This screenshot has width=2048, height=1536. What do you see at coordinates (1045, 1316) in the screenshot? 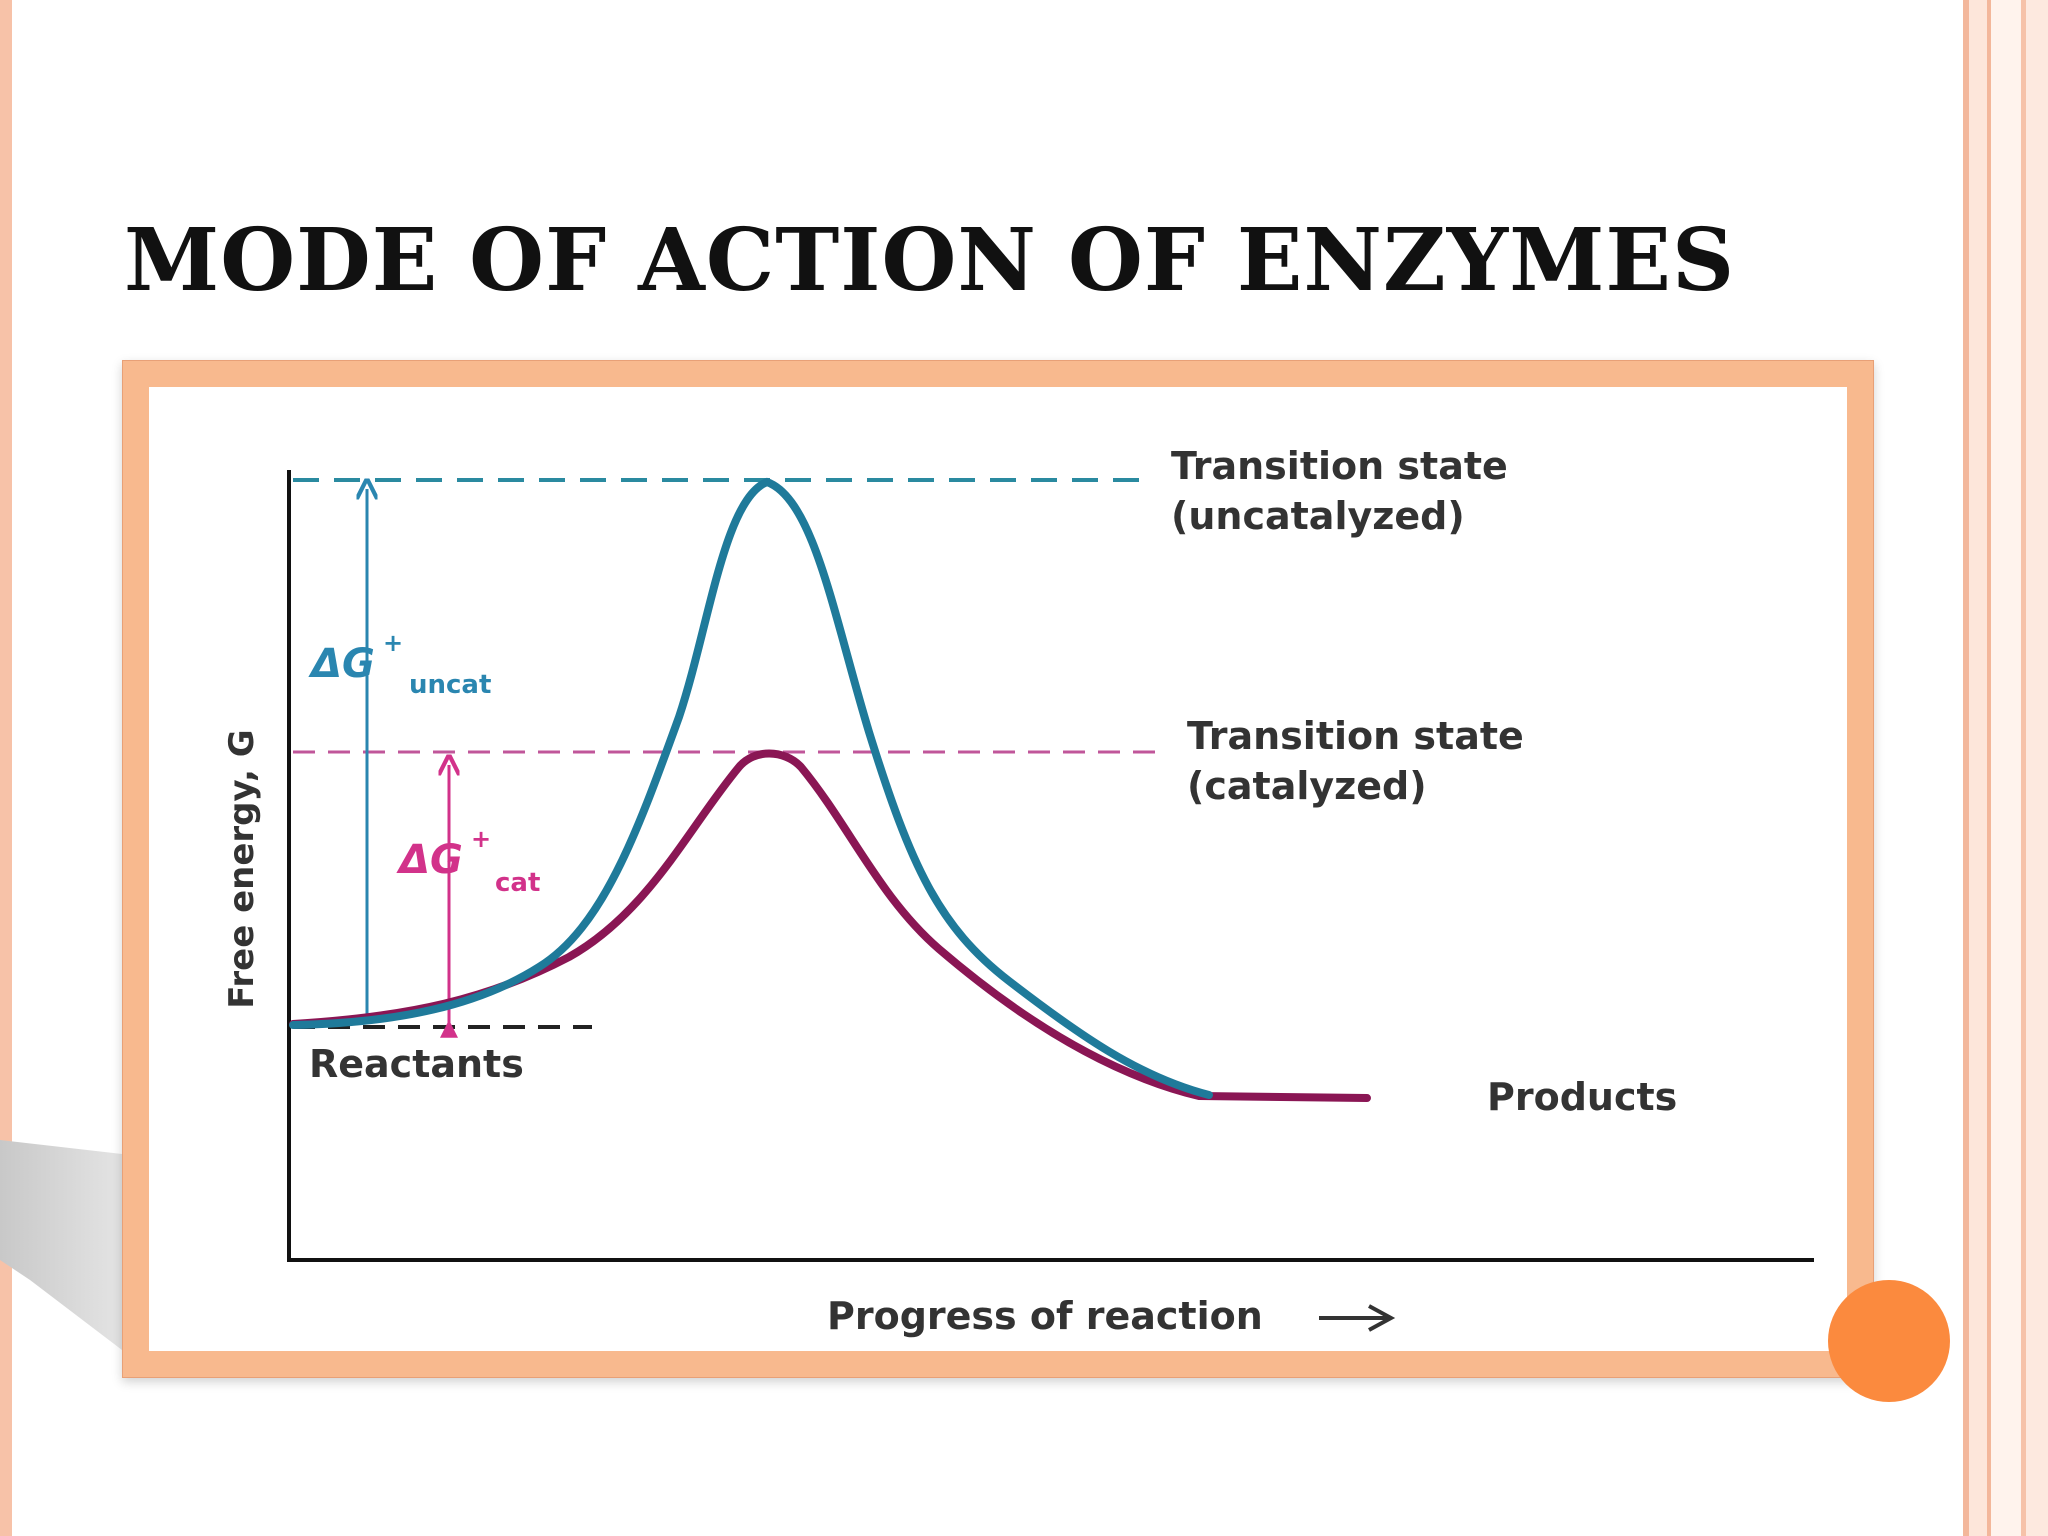
I see `x-axis-label: Progress of reaction` at bounding box center [1045, 1316].